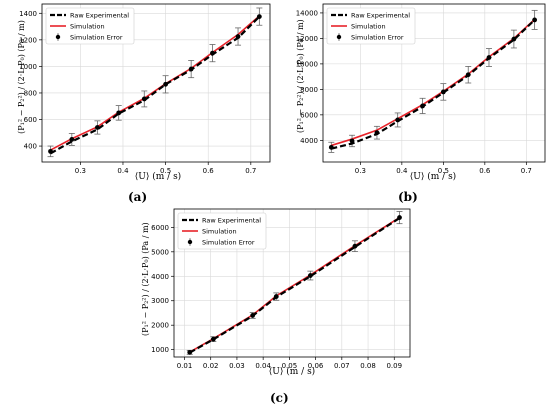 This screenshot has width=550, height=411. What do you see at coordinates (263, 366) in the screenshot?
I see `x-tick-label: 0.04` at bounding box center [263, 366].